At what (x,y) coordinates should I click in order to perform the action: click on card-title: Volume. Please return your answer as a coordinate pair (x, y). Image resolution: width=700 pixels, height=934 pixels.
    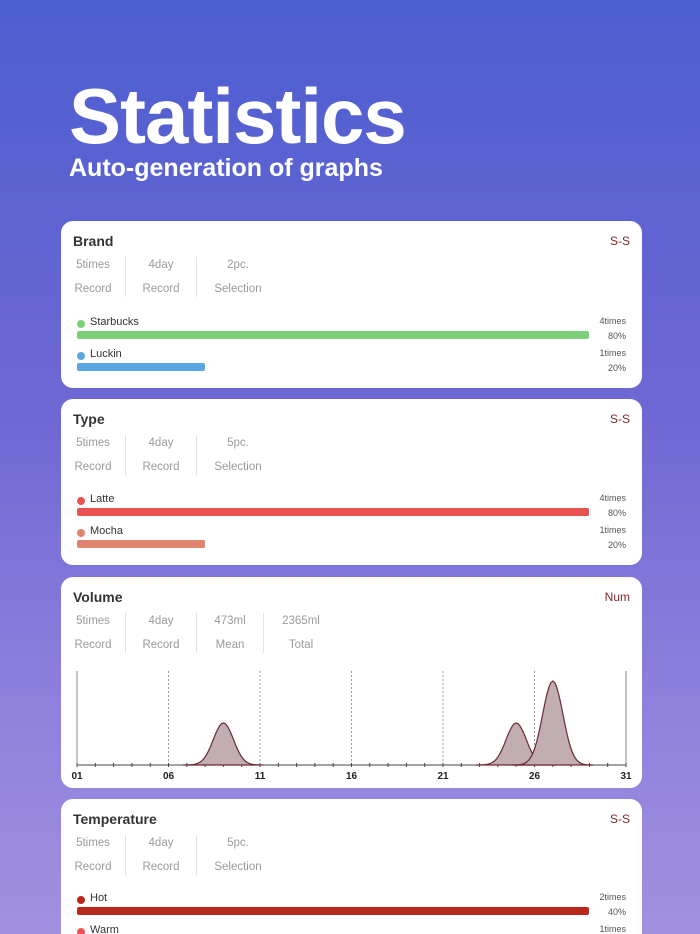
    Looking at the image, I should click on (98, 597).